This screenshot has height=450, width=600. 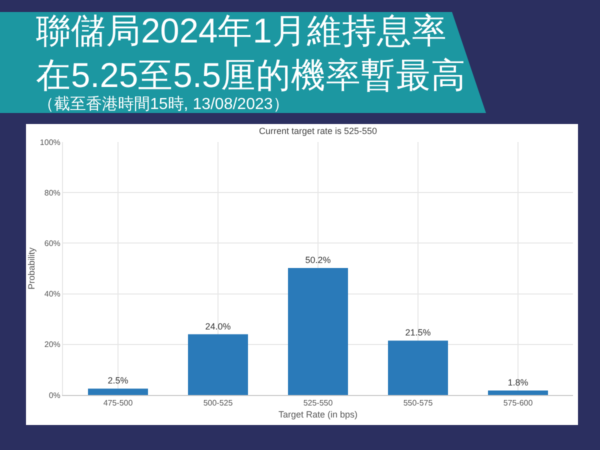 I want to click on x-tick-label: 525-550, so click(x=318, y=403).